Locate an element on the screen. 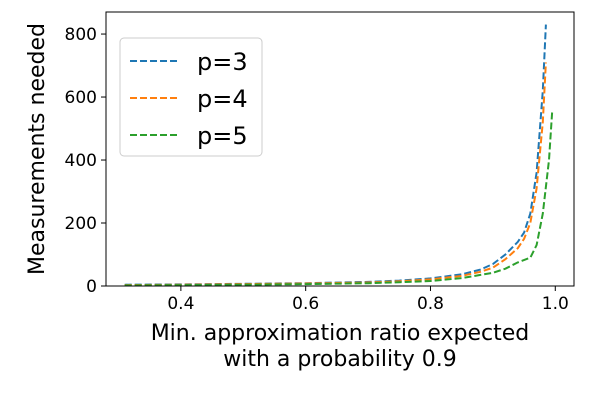 This screenshot has height=400, width=600. x-tick-label: 0.6 is located at coordinates (305, 304).